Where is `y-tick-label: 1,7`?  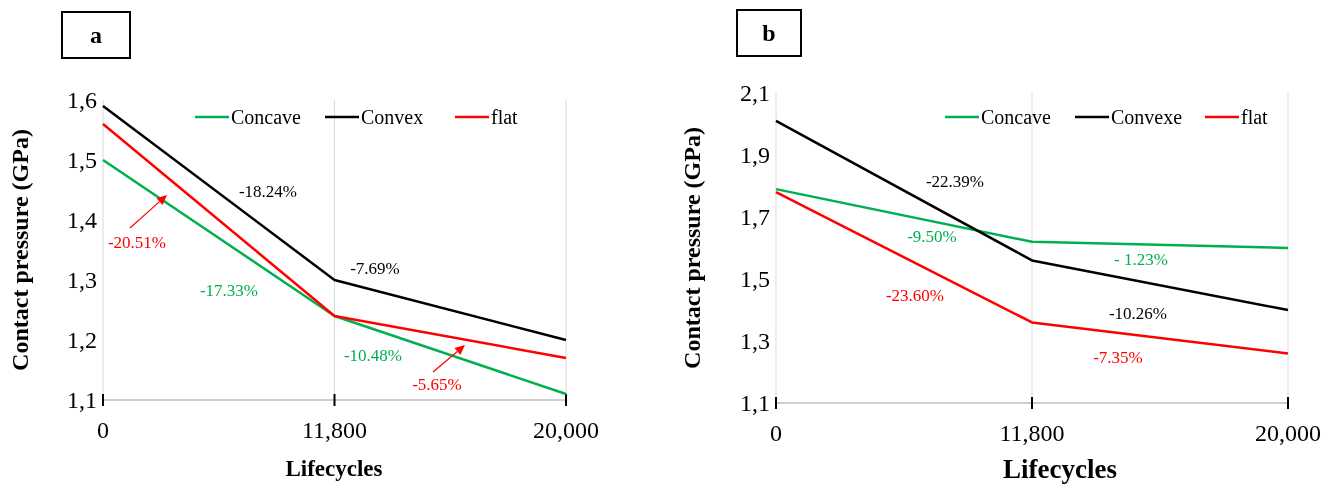
y-tick-label: 1,7 is located at coordinates (755, 217).